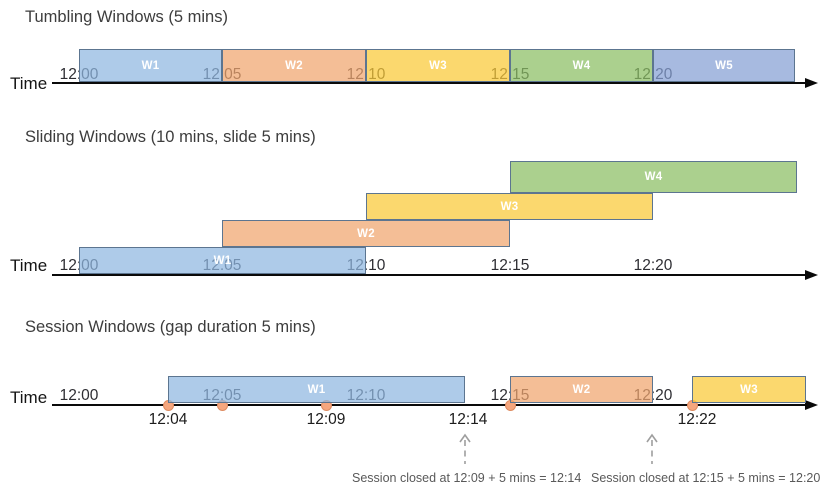 The image size is (829, 498). What do you see at coordinates (326, 419) in the screenshot?
I see `session-event-time-12-09: 12:09` at bounding box center [326, 419].